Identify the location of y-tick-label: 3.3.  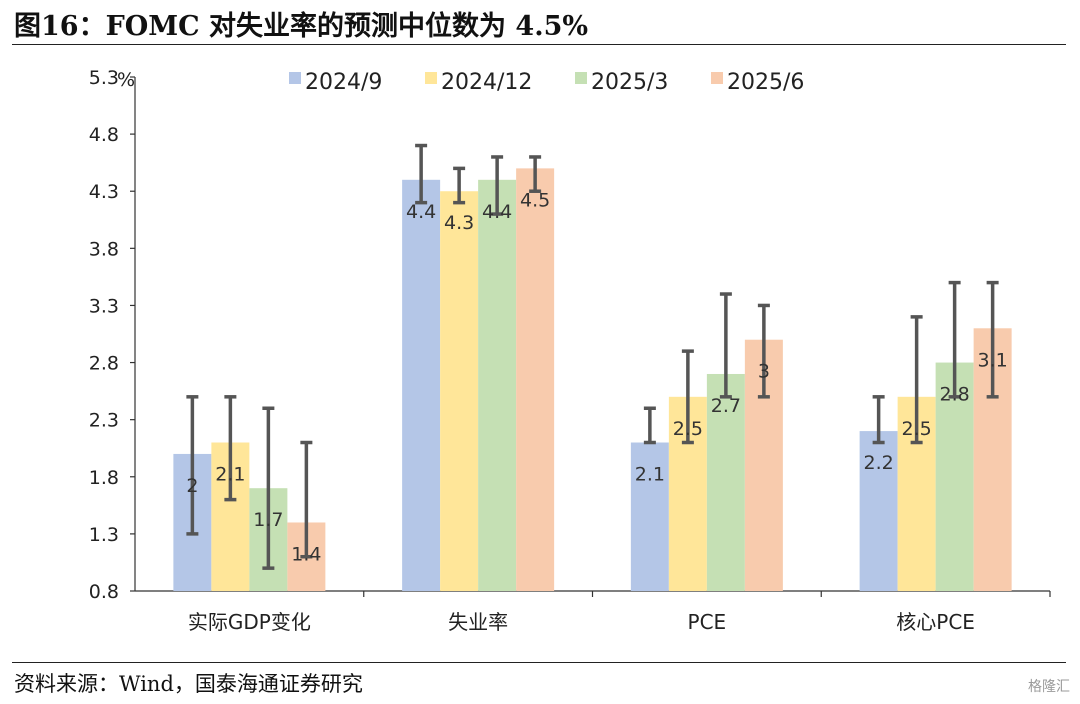
(104, 306).